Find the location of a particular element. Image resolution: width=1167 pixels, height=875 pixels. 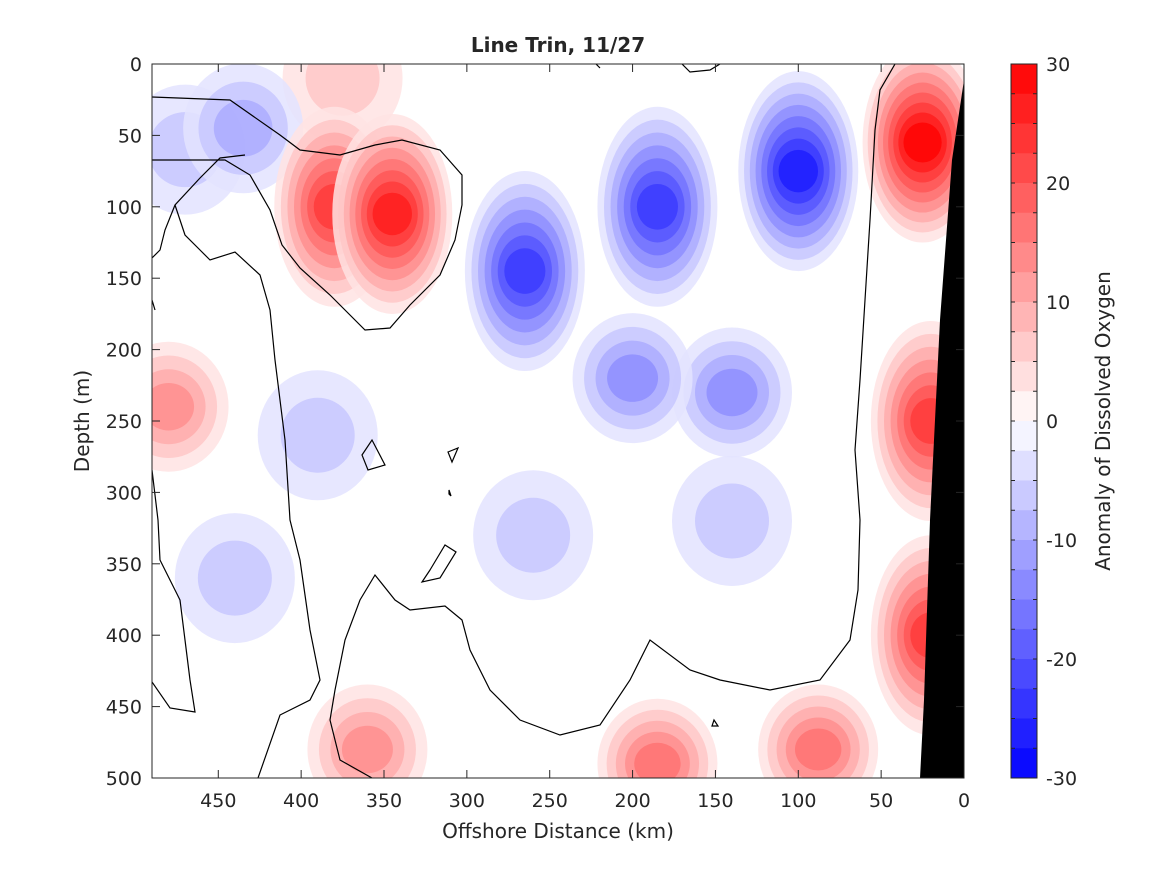

y-tick-label: 250 is located at coordinates (124, 422).